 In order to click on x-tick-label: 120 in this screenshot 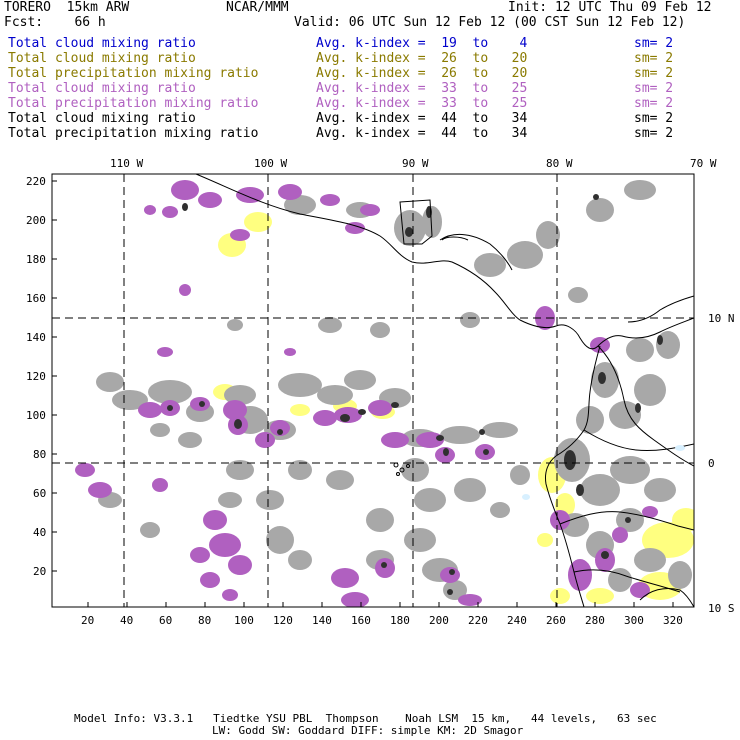, I will do `click(283, 620)`.